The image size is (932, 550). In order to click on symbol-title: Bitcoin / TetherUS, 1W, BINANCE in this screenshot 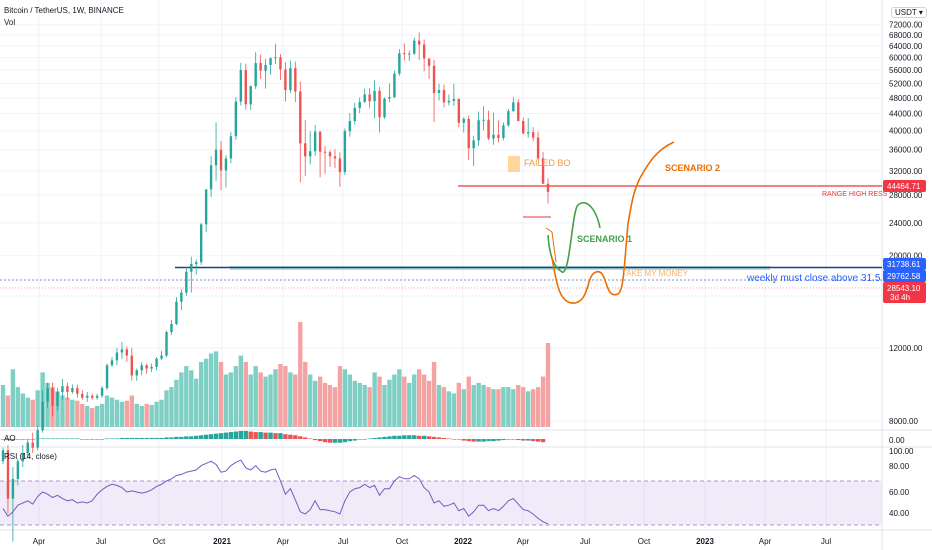, I will do `click(64, 10)`.